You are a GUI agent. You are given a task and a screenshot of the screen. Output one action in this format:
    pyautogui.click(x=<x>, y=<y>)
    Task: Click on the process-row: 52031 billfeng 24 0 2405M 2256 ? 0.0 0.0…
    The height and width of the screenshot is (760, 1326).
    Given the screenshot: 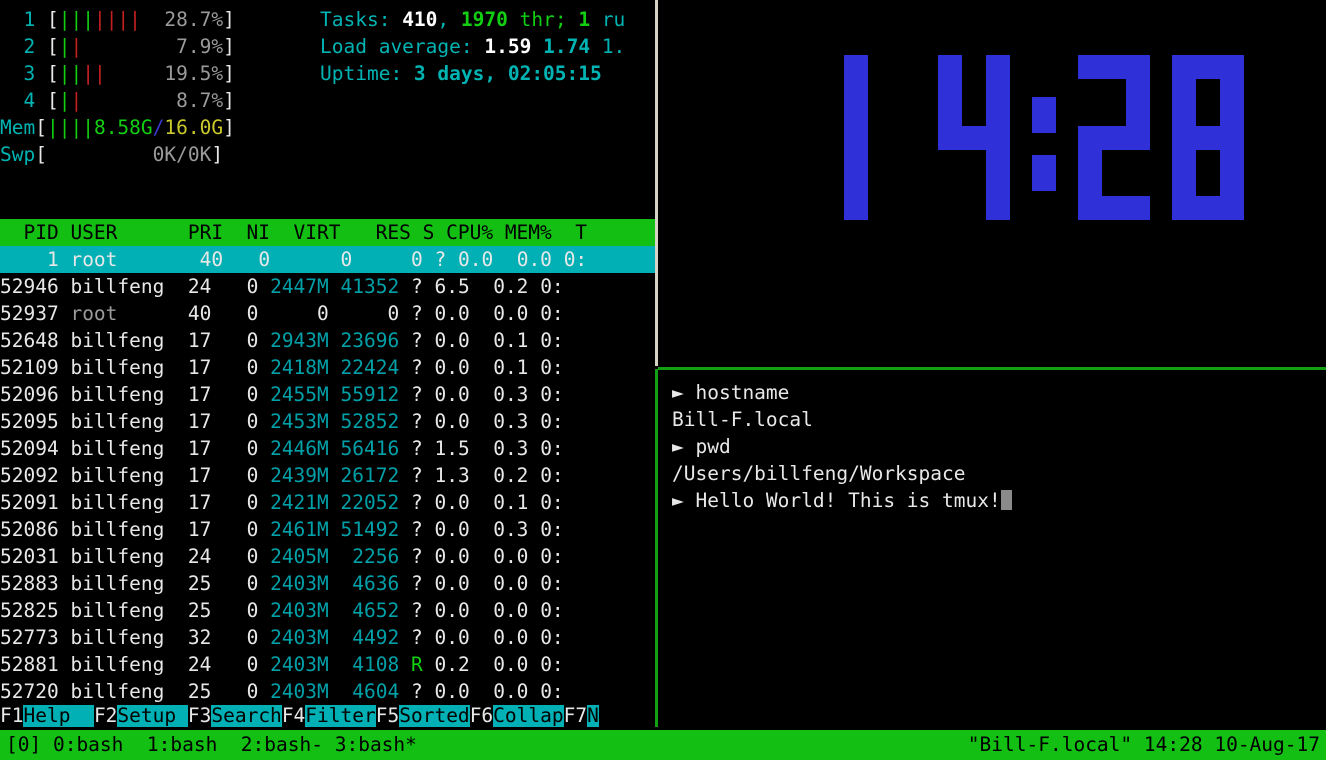 What is the action you would take?
    pyautogui.click(x=327, y=556)
    